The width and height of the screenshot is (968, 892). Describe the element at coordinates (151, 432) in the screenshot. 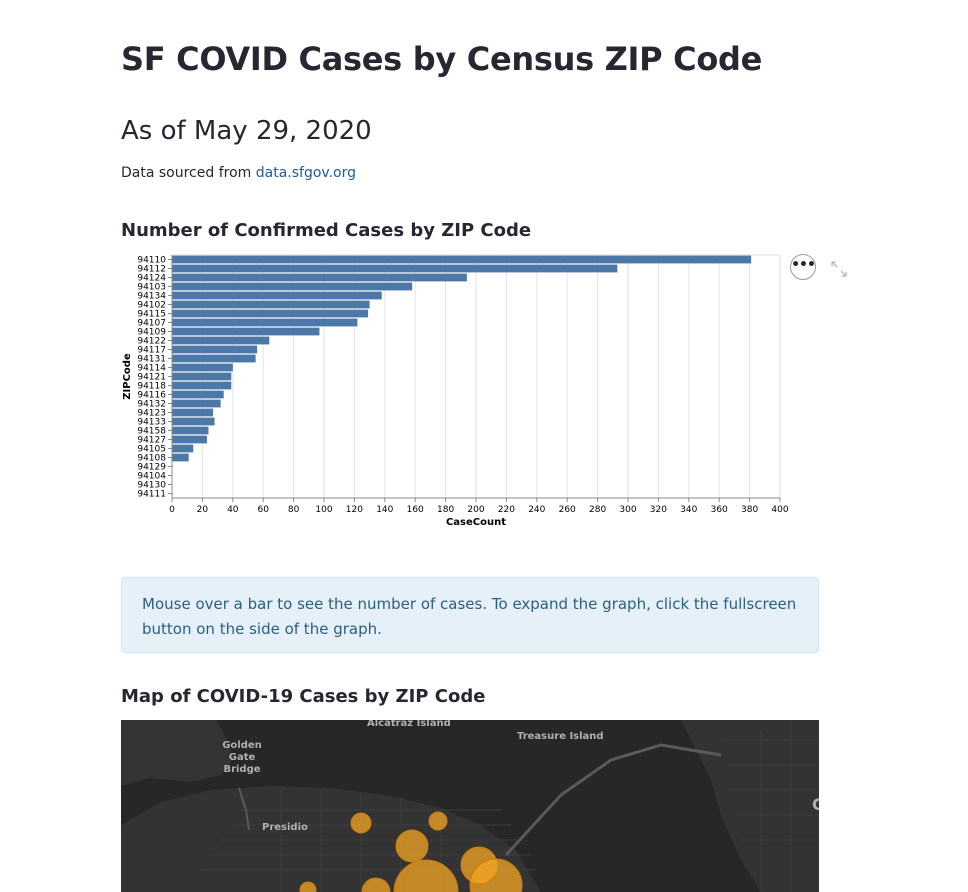

I see `y-tick-label: 94158` at that location.